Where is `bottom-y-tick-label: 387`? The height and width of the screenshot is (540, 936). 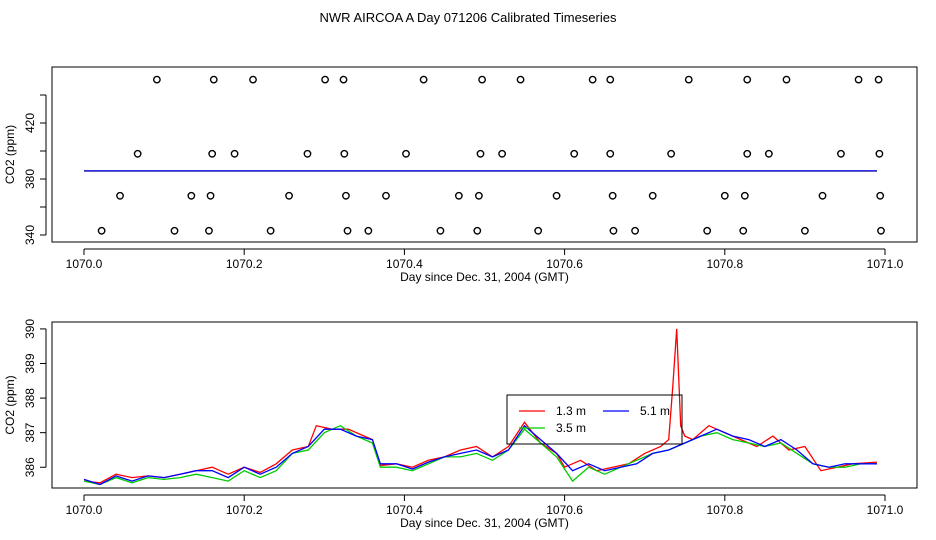 bottom-y-tick-label: 387 is located at coordinates (30, 432).